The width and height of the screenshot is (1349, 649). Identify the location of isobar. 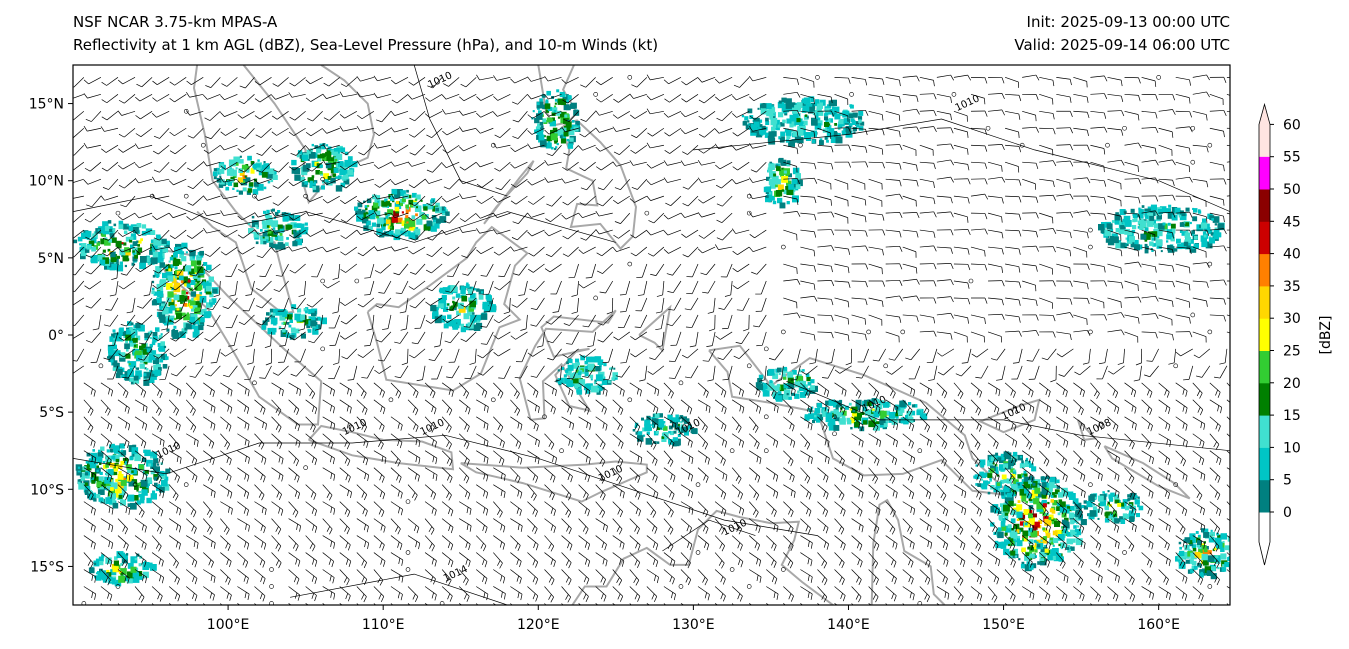
(344, 219).